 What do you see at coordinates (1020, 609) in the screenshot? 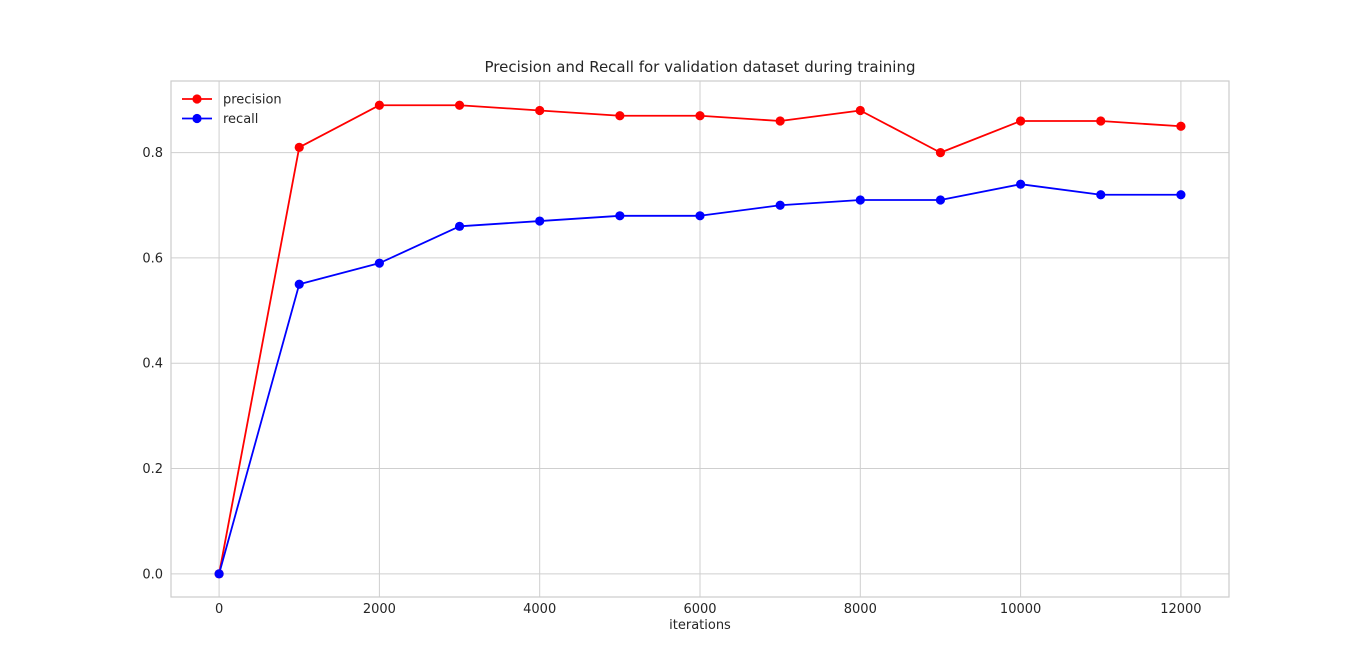
I see `x-tick-label: 10000` at bounding box center [1020, 609].